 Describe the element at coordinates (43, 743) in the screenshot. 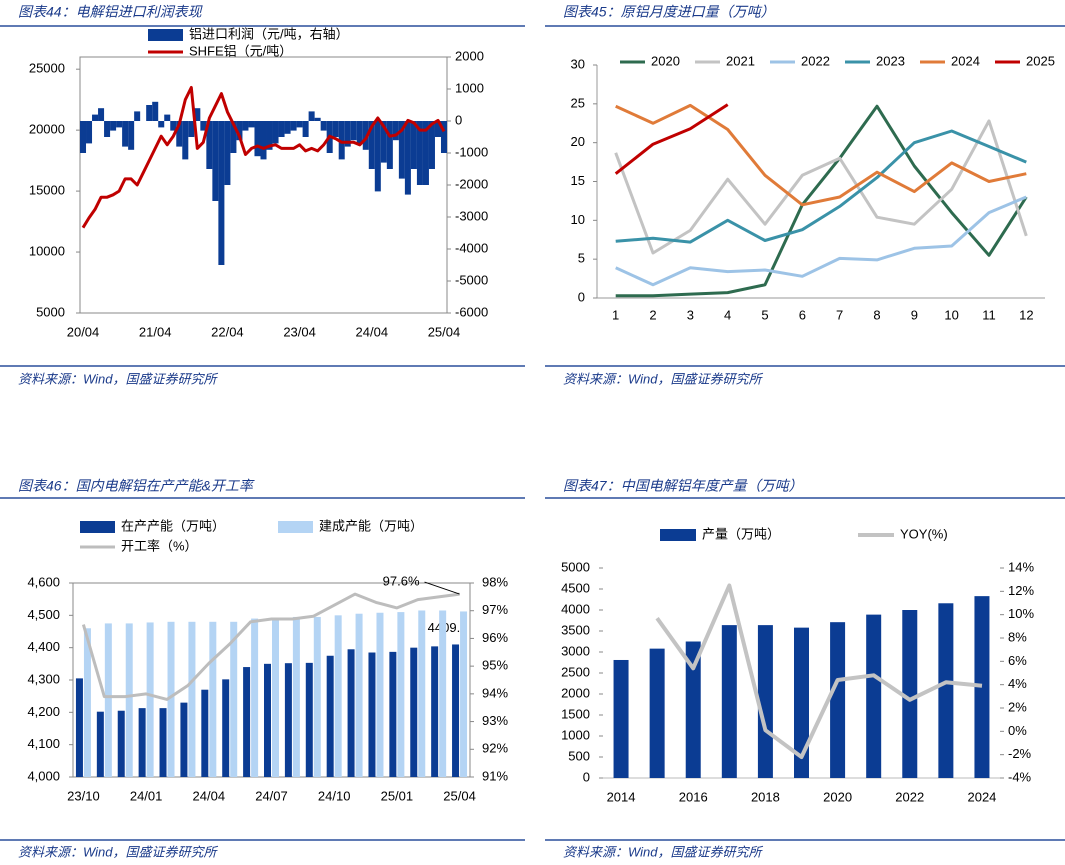

I see `y-tick-label: 4,100` at that location.